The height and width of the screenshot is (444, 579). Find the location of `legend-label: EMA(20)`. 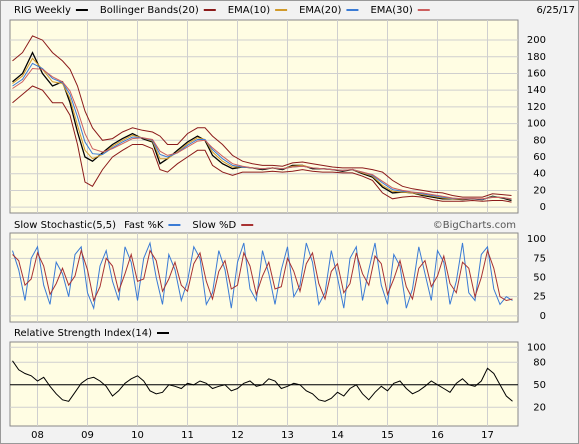

legend-label: EMA(20) is located at coordinates (320, 10).